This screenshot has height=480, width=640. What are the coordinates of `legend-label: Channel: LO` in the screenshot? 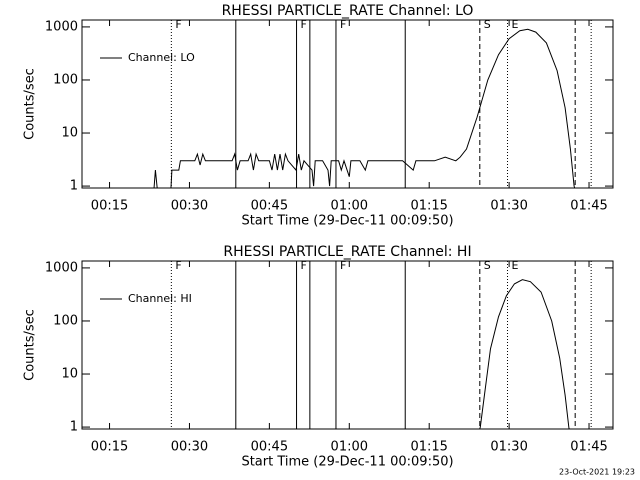 It's located at (161, 57).